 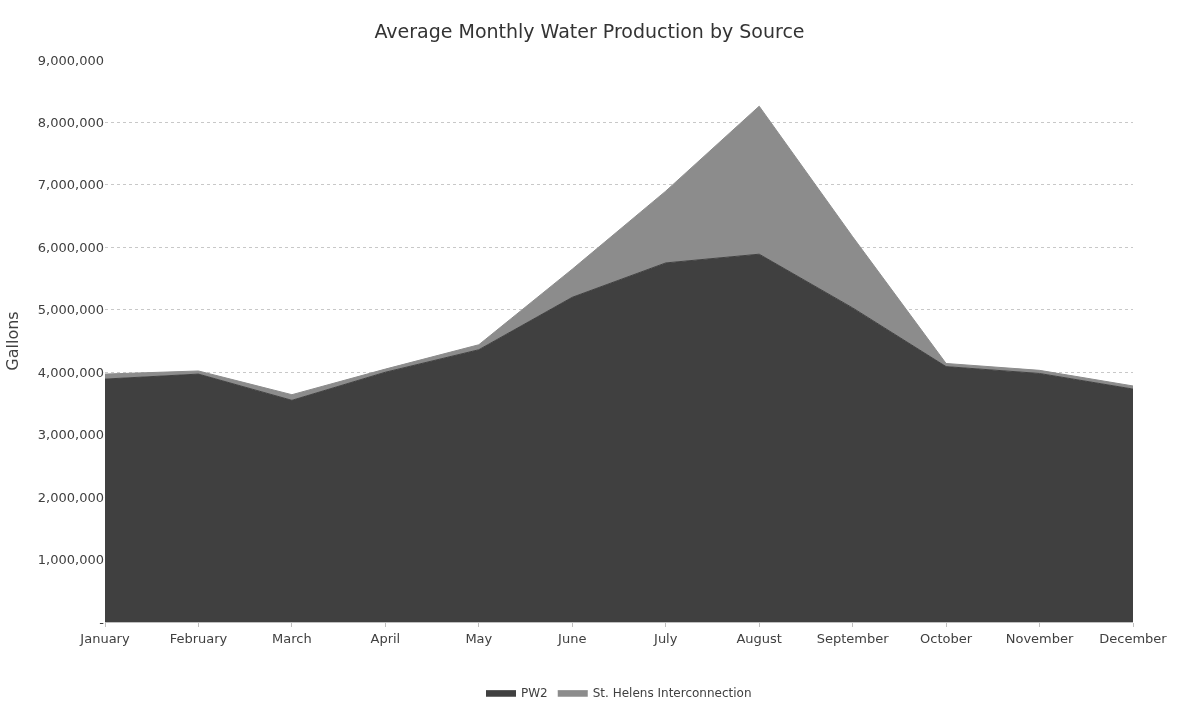 What do you see at coordinates (572, 638) in the screenshot?
I see `x-tick-label: June` at bounding box center [572, 638].